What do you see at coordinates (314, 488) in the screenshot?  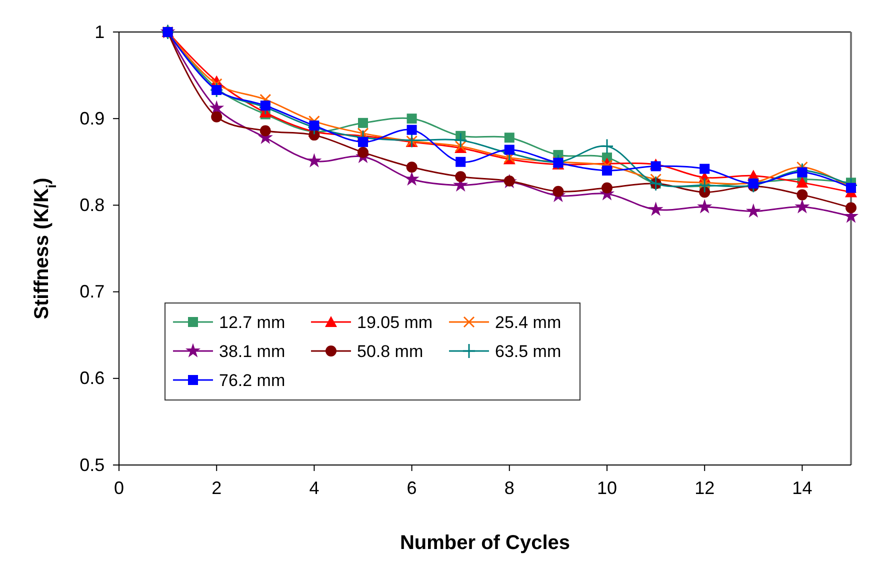 I see `x-tick-label: 4` at bounding box center [314, 488].